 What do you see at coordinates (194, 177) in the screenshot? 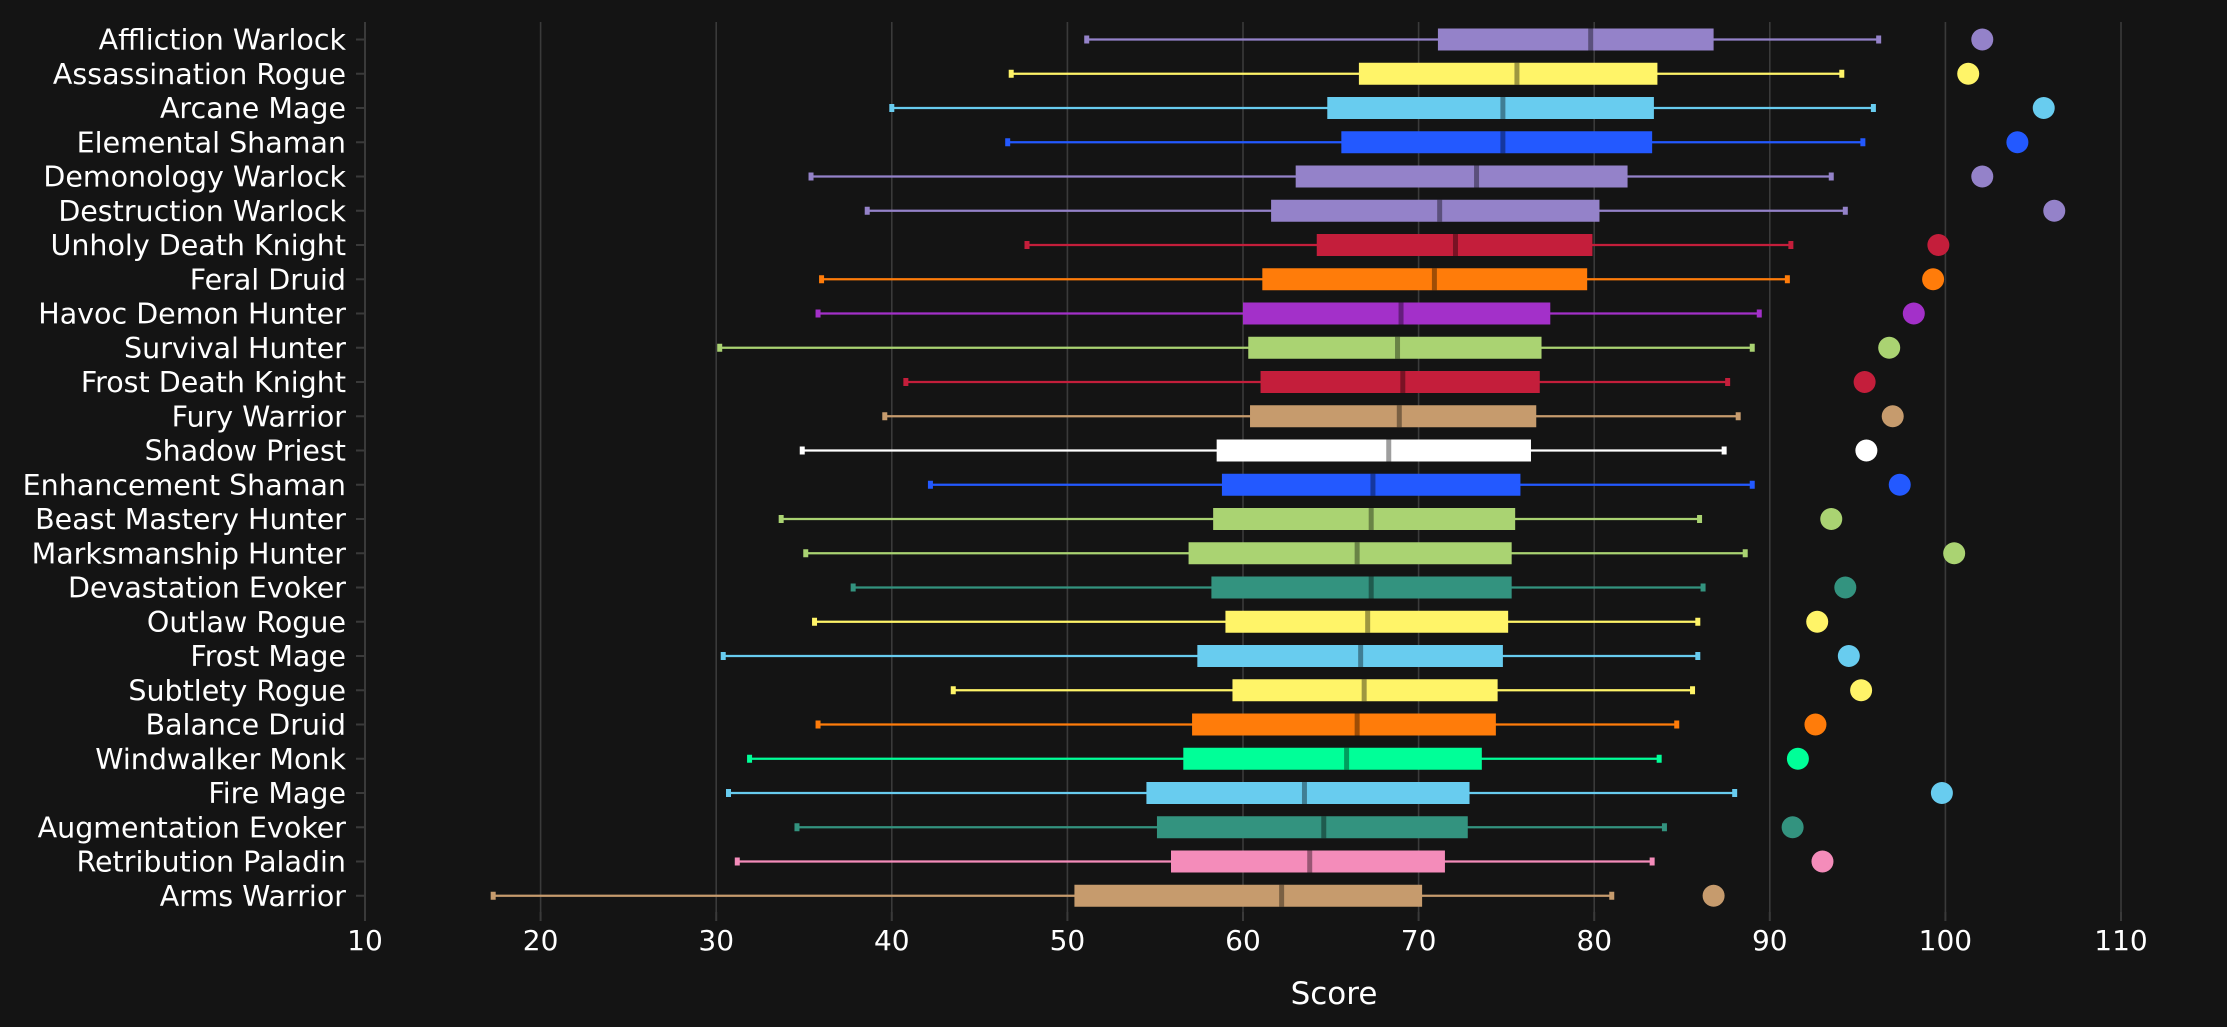
I see `category-label: Demonology Warlock` at bounding box center [194, 177].